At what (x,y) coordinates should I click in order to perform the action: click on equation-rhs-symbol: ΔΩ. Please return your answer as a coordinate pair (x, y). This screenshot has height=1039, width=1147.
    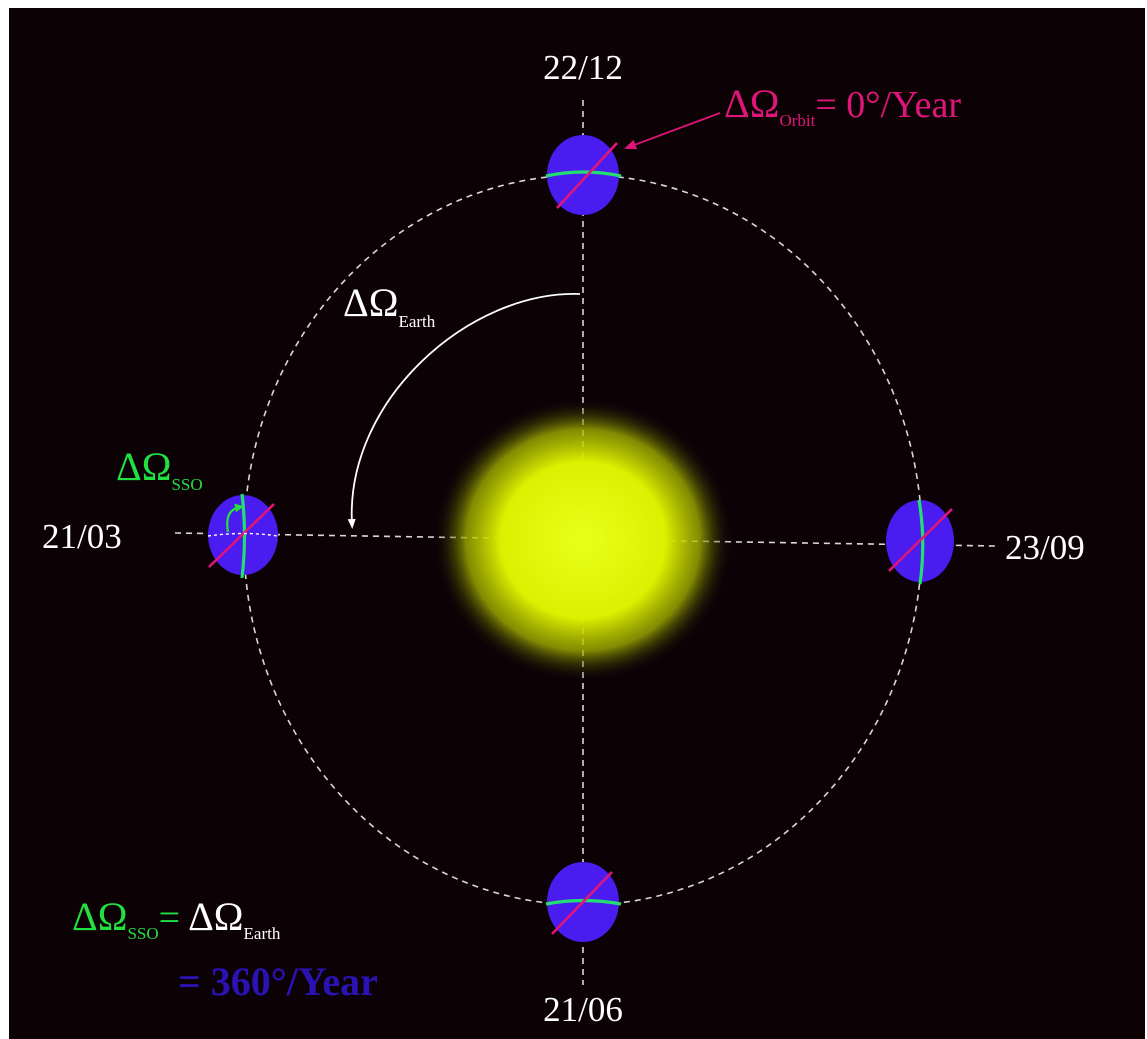
    Looking at the image, I should click on (215, 916).